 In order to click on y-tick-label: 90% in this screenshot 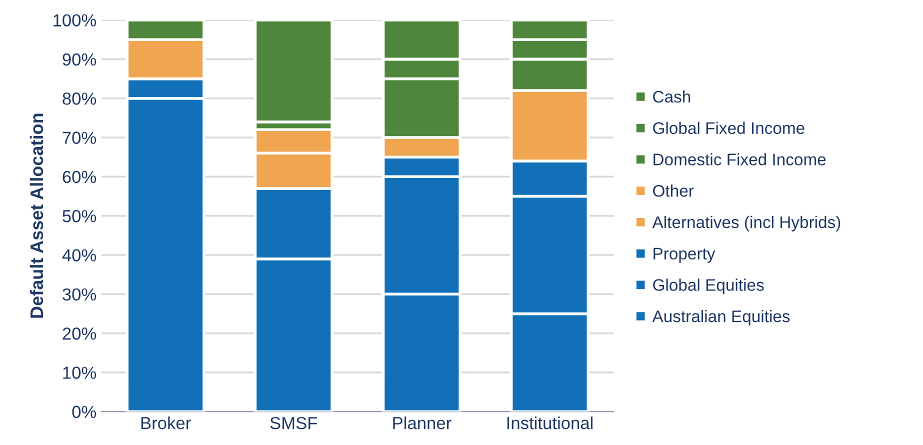, I will do `click(79, 59)`.